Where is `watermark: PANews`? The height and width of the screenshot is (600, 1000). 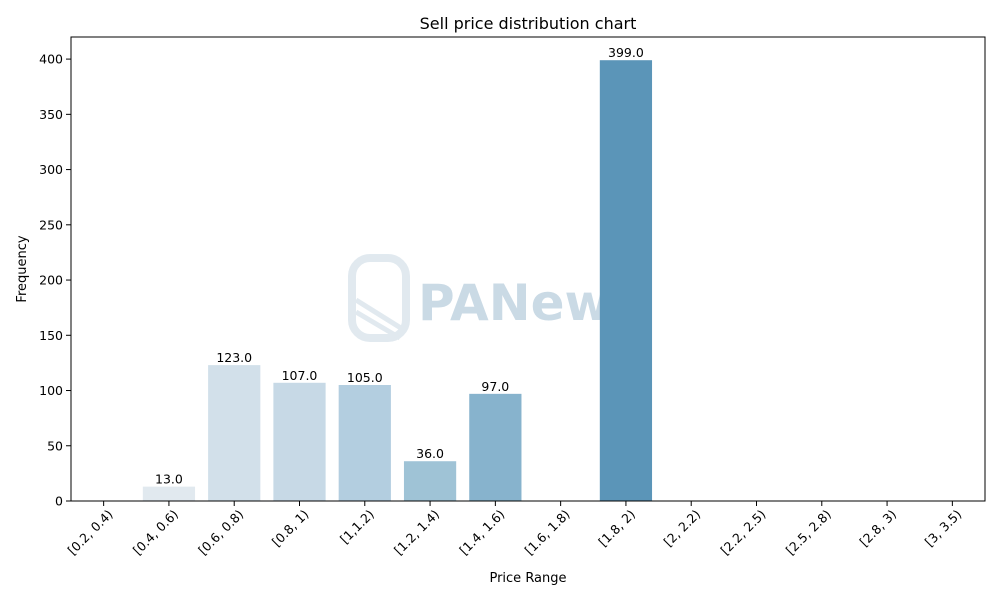
watermark: PANews is located at coordinates (494, 298).